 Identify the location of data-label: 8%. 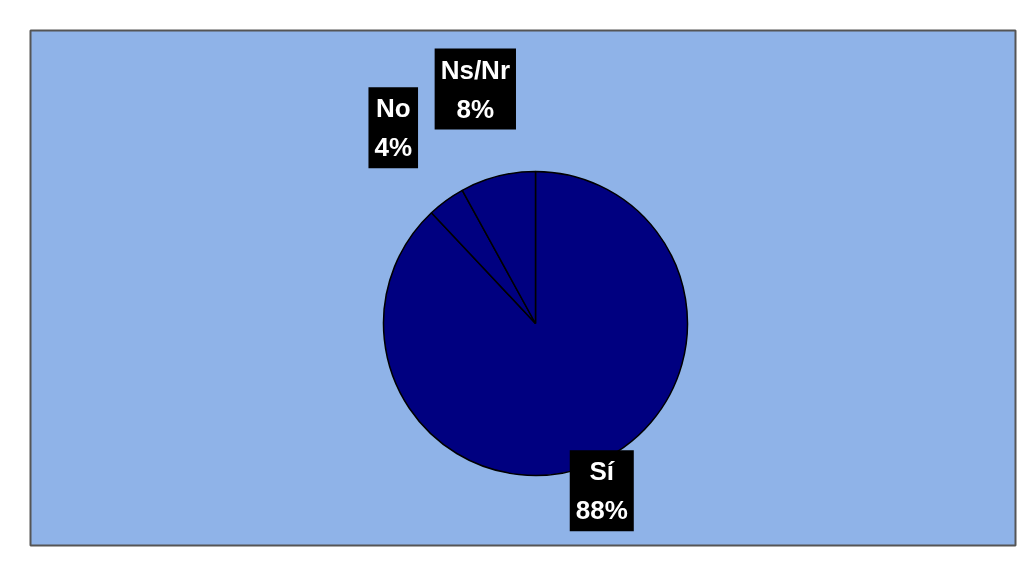
(475, 108).